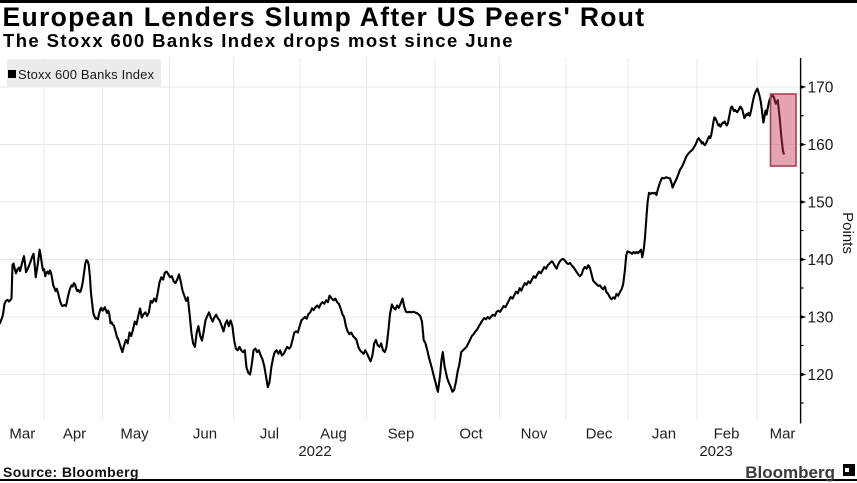  I want to click on svg-text: Nov, so click(534, 434).